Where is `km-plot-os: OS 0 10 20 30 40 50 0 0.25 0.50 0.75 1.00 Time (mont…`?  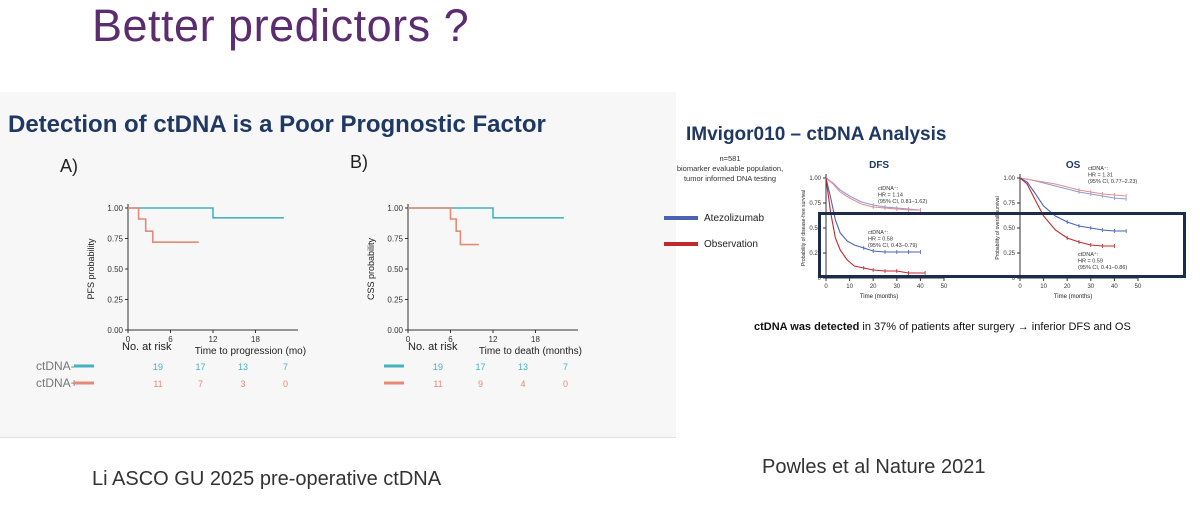
km-plot-os: OS 0 10 20 30 40 50 0 0.25 0.50 0.75 1.00 Time (mont… is located at coordinates (1068, 230).